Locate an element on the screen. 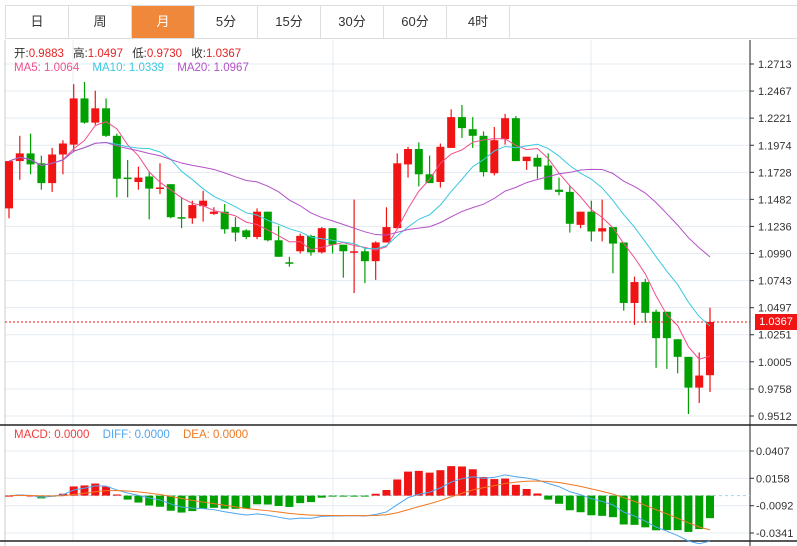 Image resolution: width=797 pixels, height=546 pixels. high-value: 1.0497 is located at coordinates (105, 54).